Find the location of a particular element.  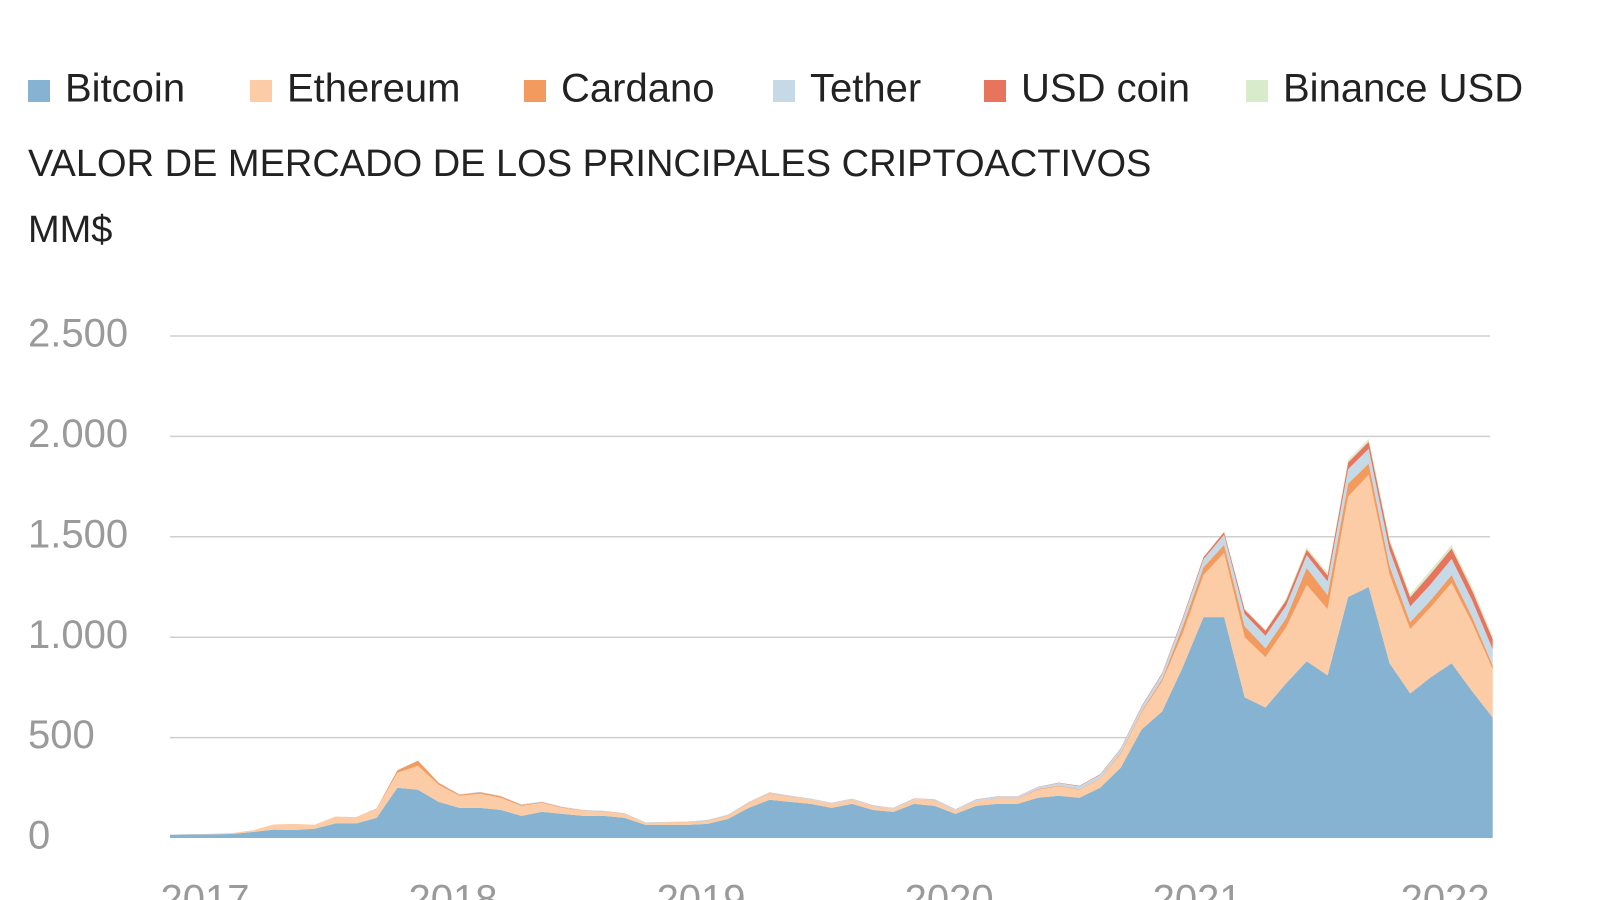

x-tick-label: 2019 is located at coordinates (701, 889).